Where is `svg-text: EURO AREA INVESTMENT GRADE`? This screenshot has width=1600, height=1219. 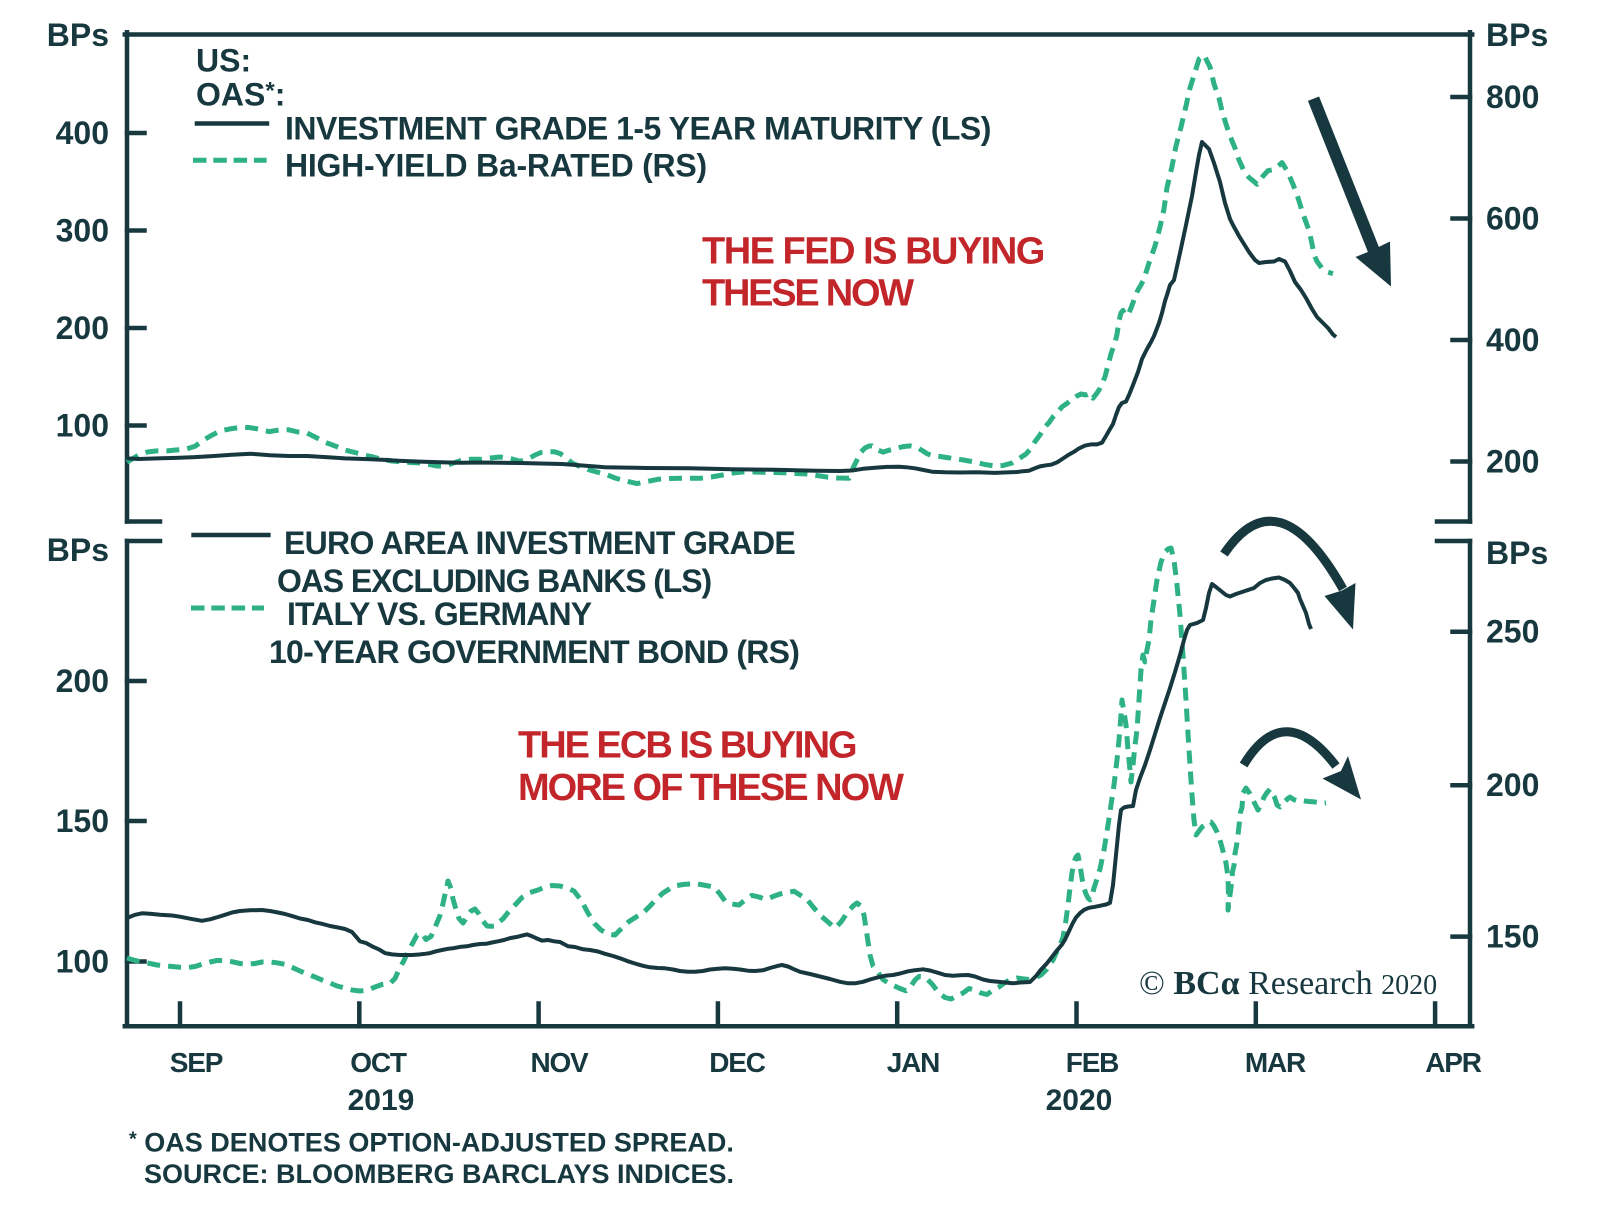
svg-text: EURO AREA INVESTMENT GRADE is located at coordinates (539, 543).